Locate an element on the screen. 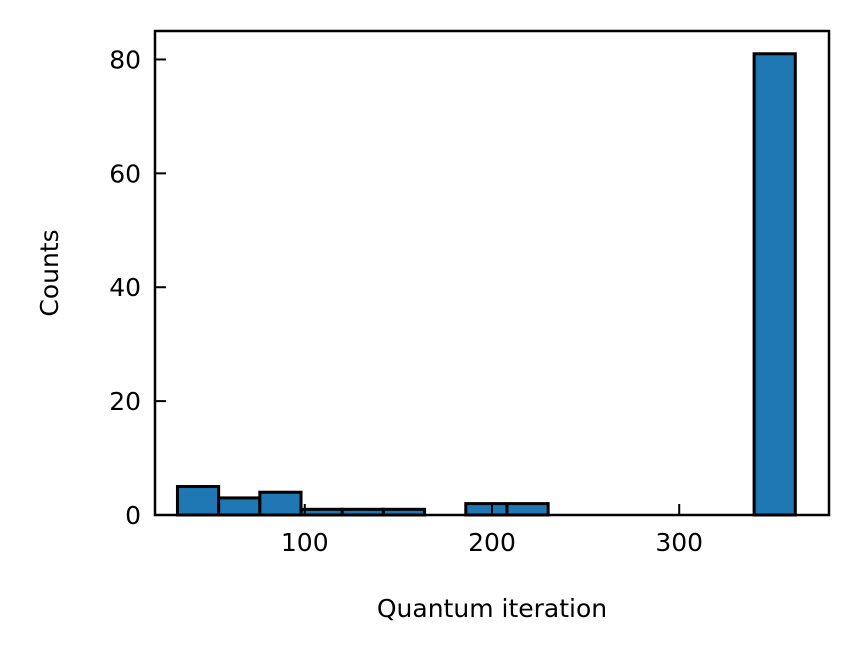 This screenshot has height=656, width=858. x-tick-label-0: 100 is located at coordinates (305, 542).